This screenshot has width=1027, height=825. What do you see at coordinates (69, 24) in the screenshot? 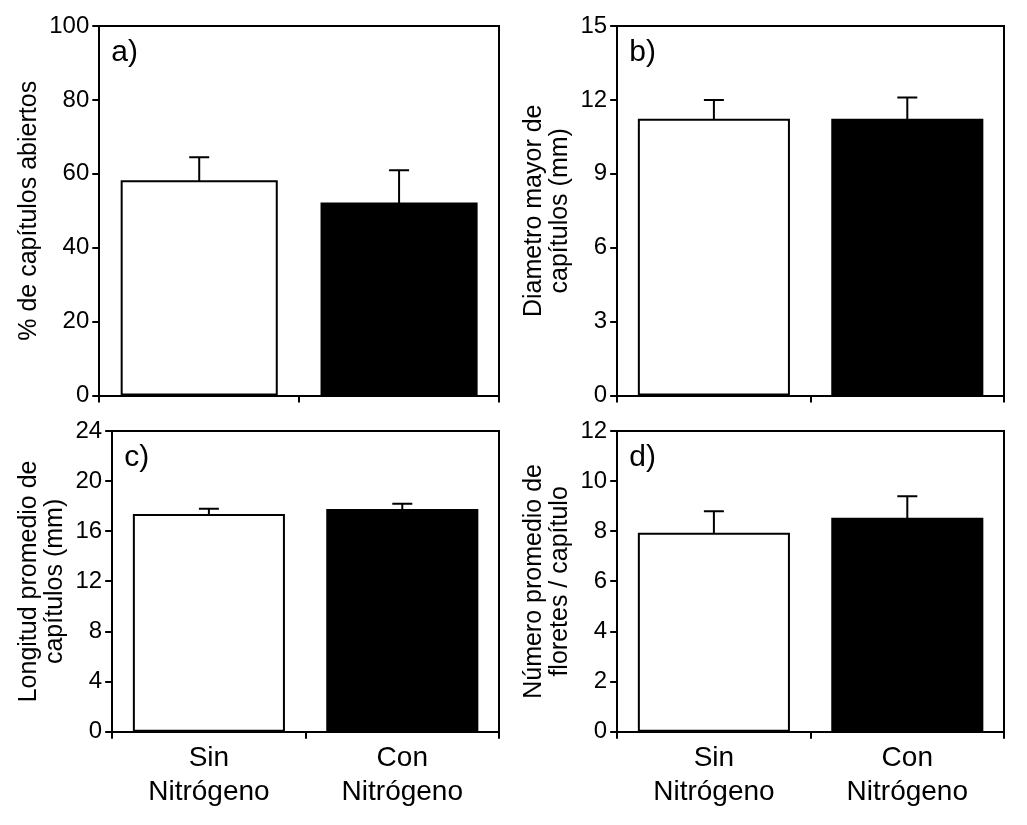
I see `y-tick-label: 100` at bounding box center [69, 24].